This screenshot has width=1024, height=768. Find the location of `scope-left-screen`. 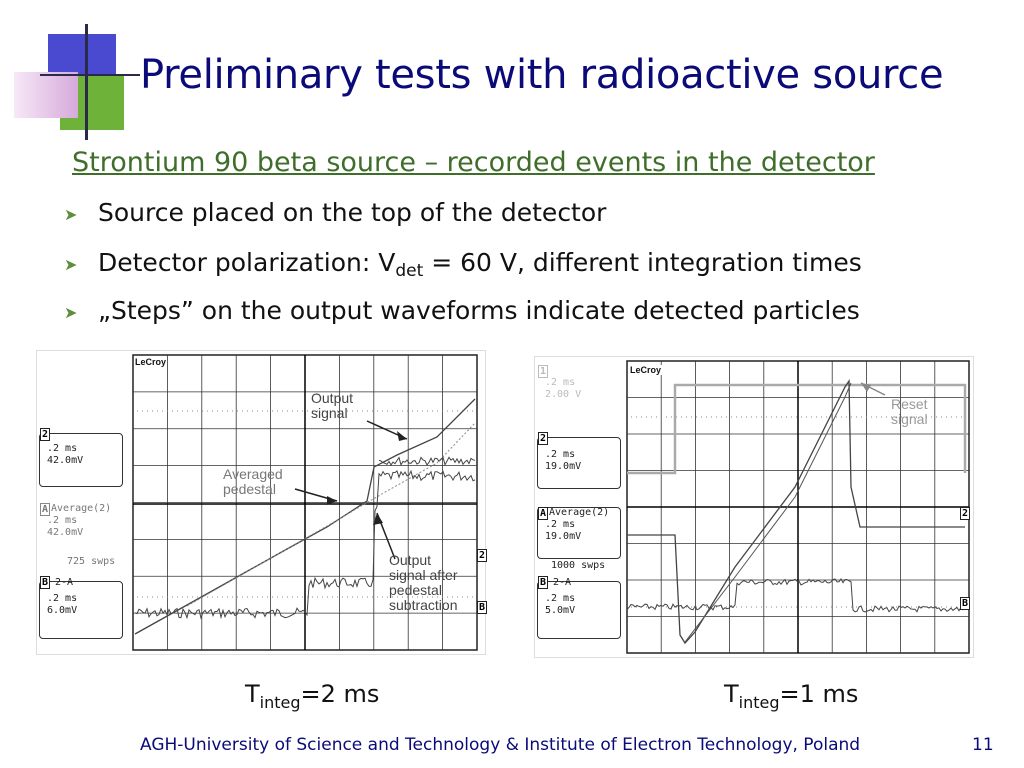

scope-left-screen is located at coordinates (305, 502).